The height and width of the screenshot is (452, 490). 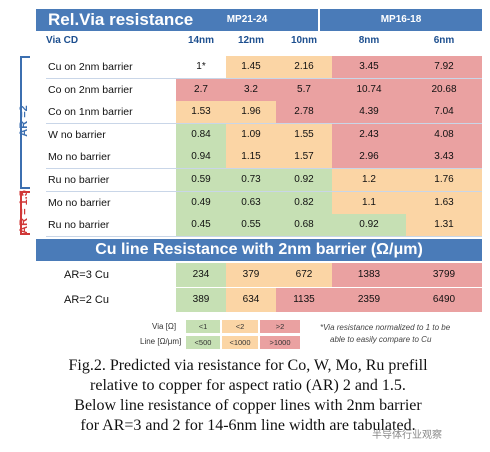 What do you see at coordinates (280, 342) in the screenshot?
I see `legend-line-red: >1000` at bounding box center [280, 342].